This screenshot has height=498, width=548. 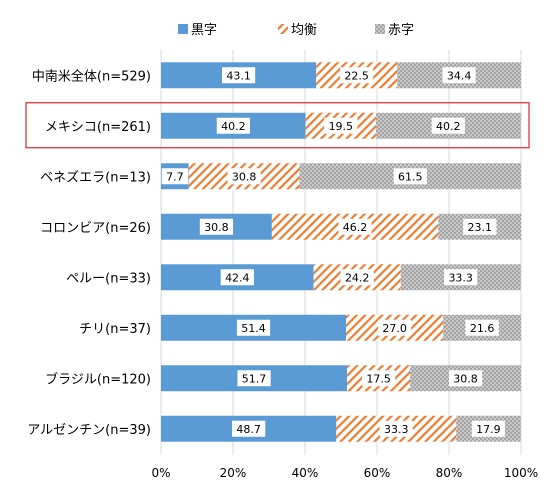 I want to click on x-tick-label: 40%, so click(x=305, y=473).